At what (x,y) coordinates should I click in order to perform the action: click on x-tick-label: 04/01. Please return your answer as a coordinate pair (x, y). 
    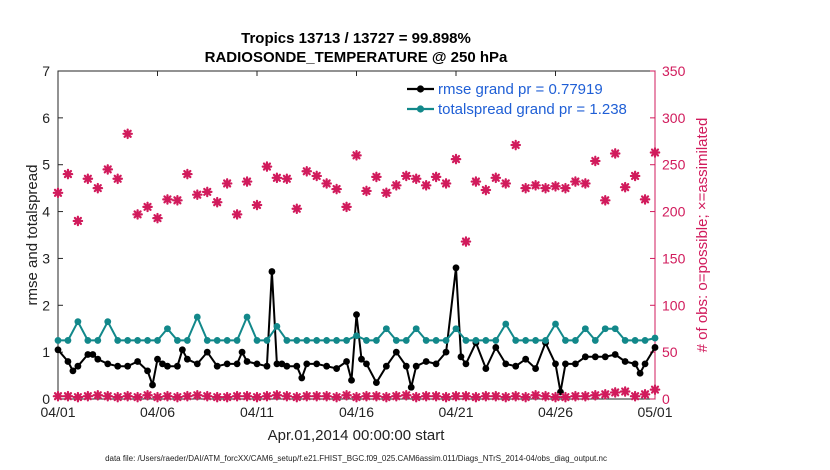
    Looking at the image, I should click on (57, 412).